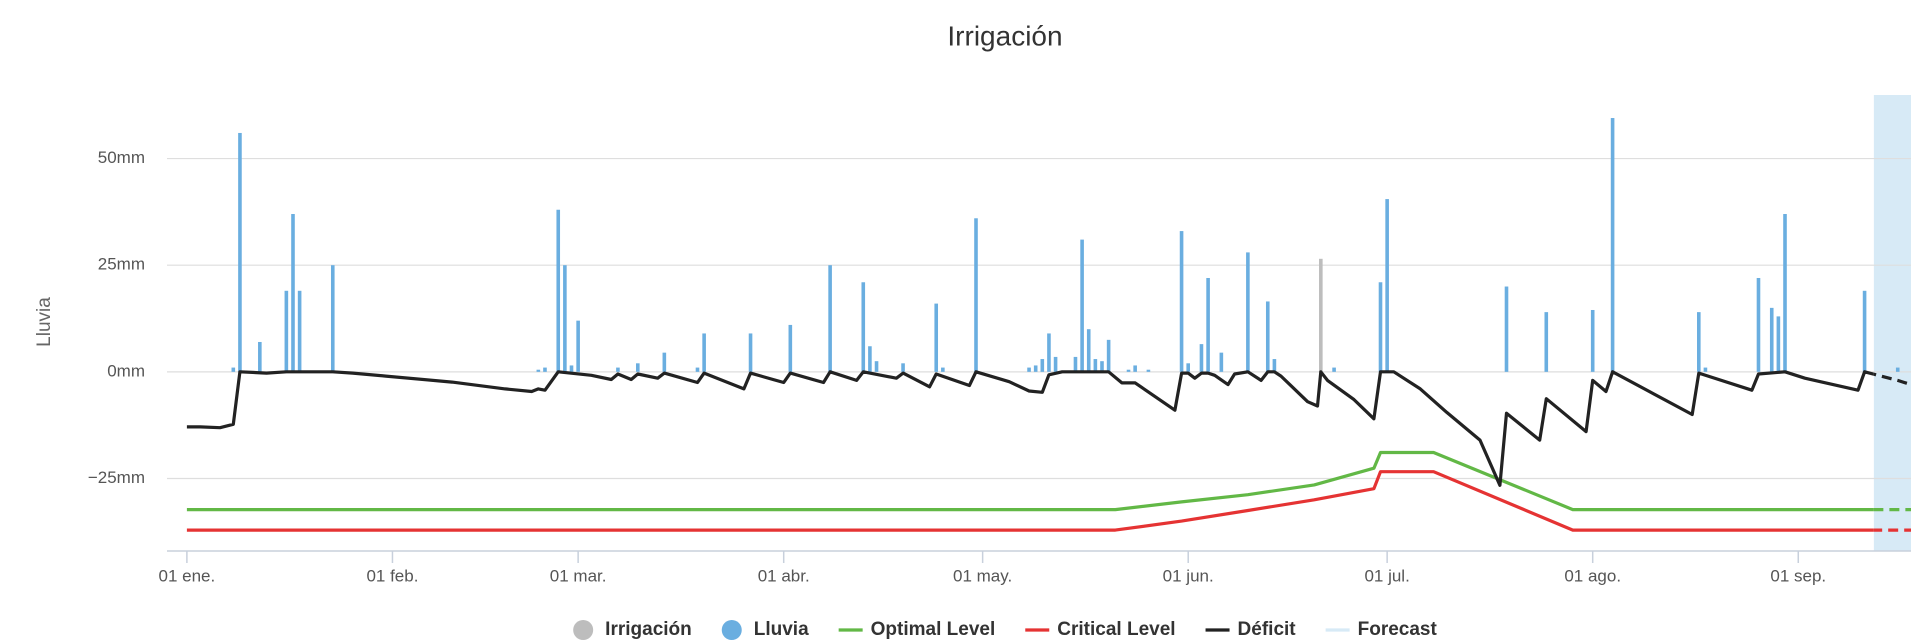  What do you see at coordinates (578, 575) in the screenshot?
I see `x-tick-label: 01 mar.` at bounding box center [578, 575].